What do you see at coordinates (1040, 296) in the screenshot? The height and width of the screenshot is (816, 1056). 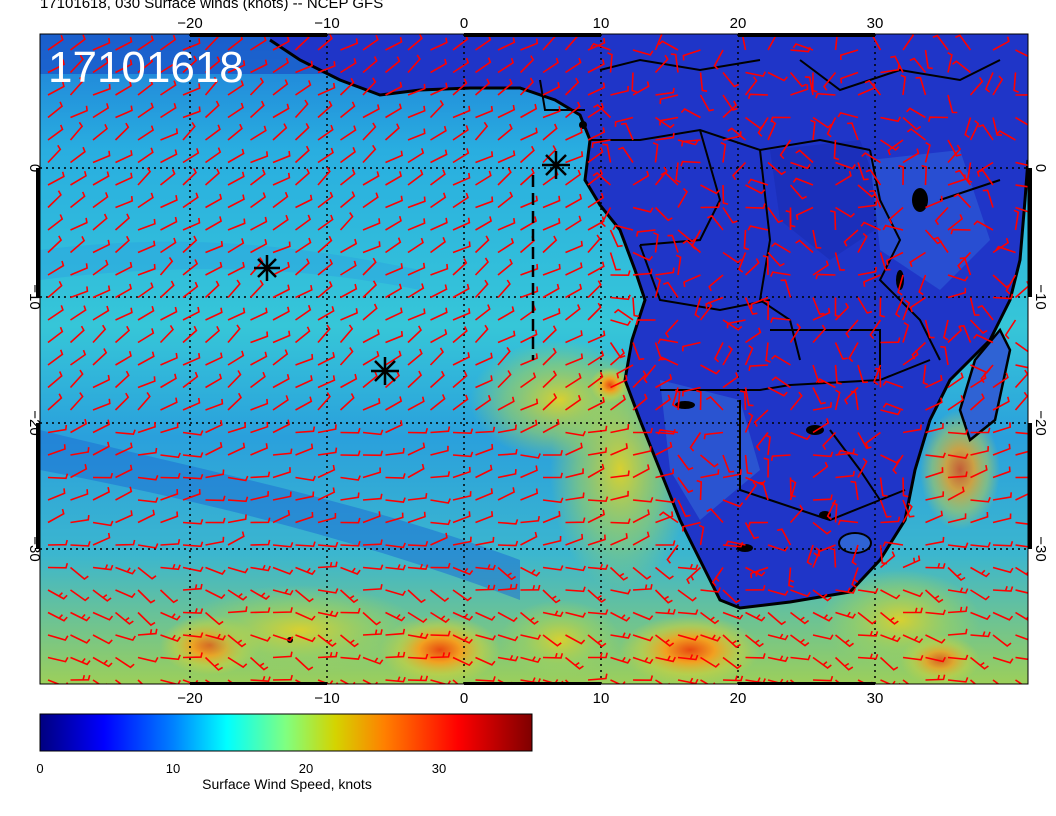 I see `lat-tick: −10` at bounding box center [1040, 296].